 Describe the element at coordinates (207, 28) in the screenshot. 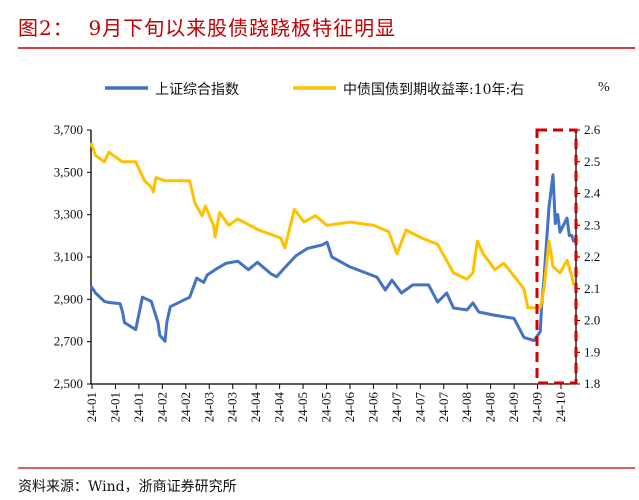

I see `figure-title: 图2： 9月下旬以来股债跷跷板特征明显` at that location.